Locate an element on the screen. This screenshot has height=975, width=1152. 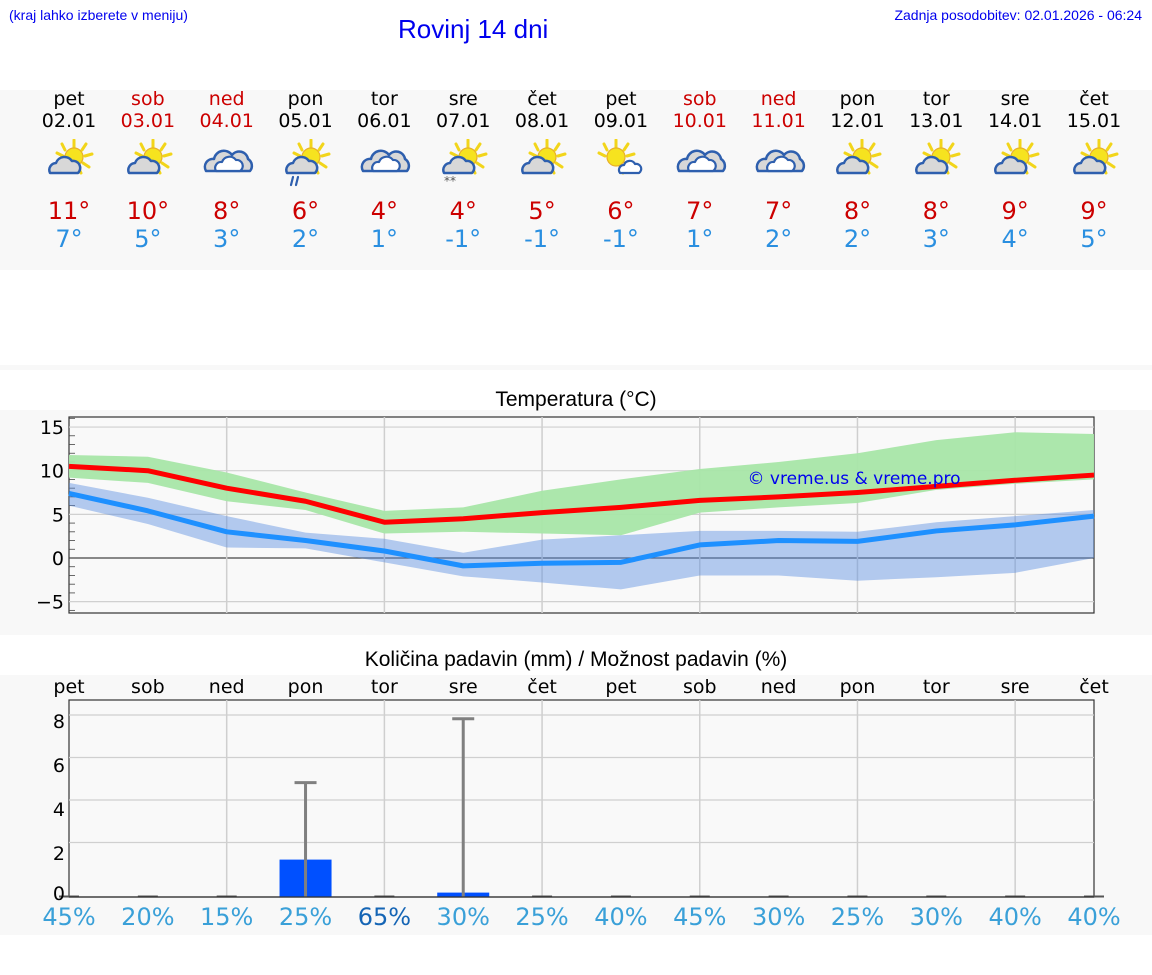
max-temperature: 11° is located at coordinates (69, 211).